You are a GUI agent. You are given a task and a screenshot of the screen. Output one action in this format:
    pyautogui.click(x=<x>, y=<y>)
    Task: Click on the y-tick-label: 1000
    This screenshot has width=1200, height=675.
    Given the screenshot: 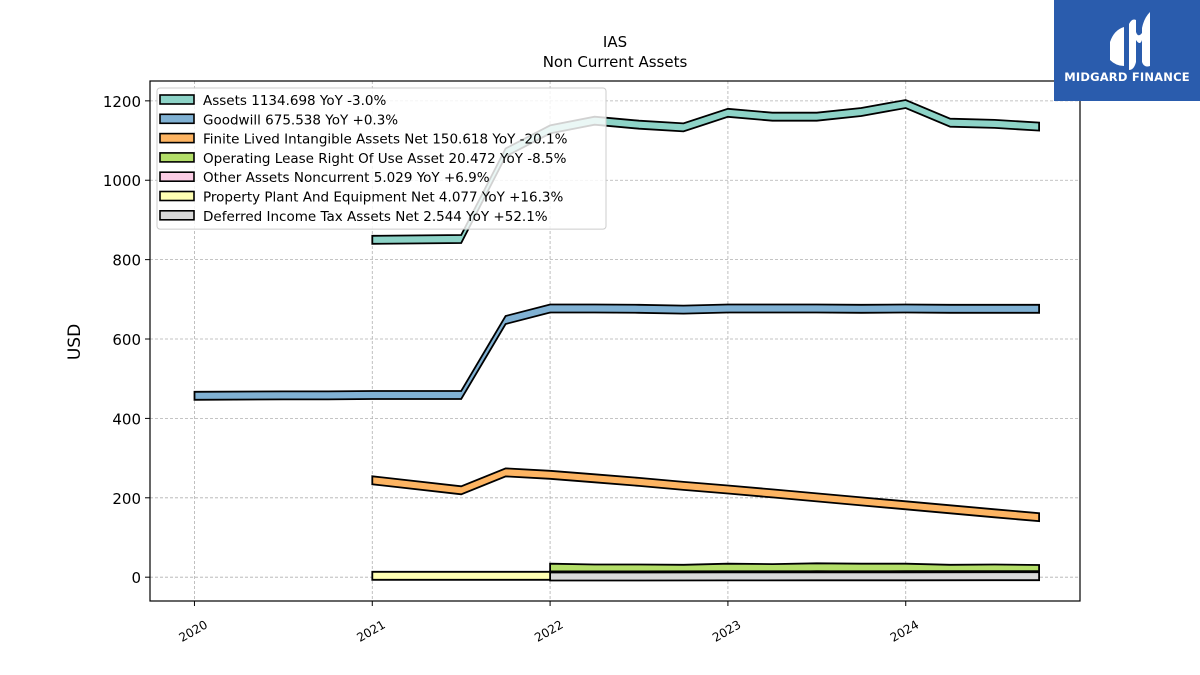 What is the action you would take?
    pyautogui.click(x=122, y=181)
    